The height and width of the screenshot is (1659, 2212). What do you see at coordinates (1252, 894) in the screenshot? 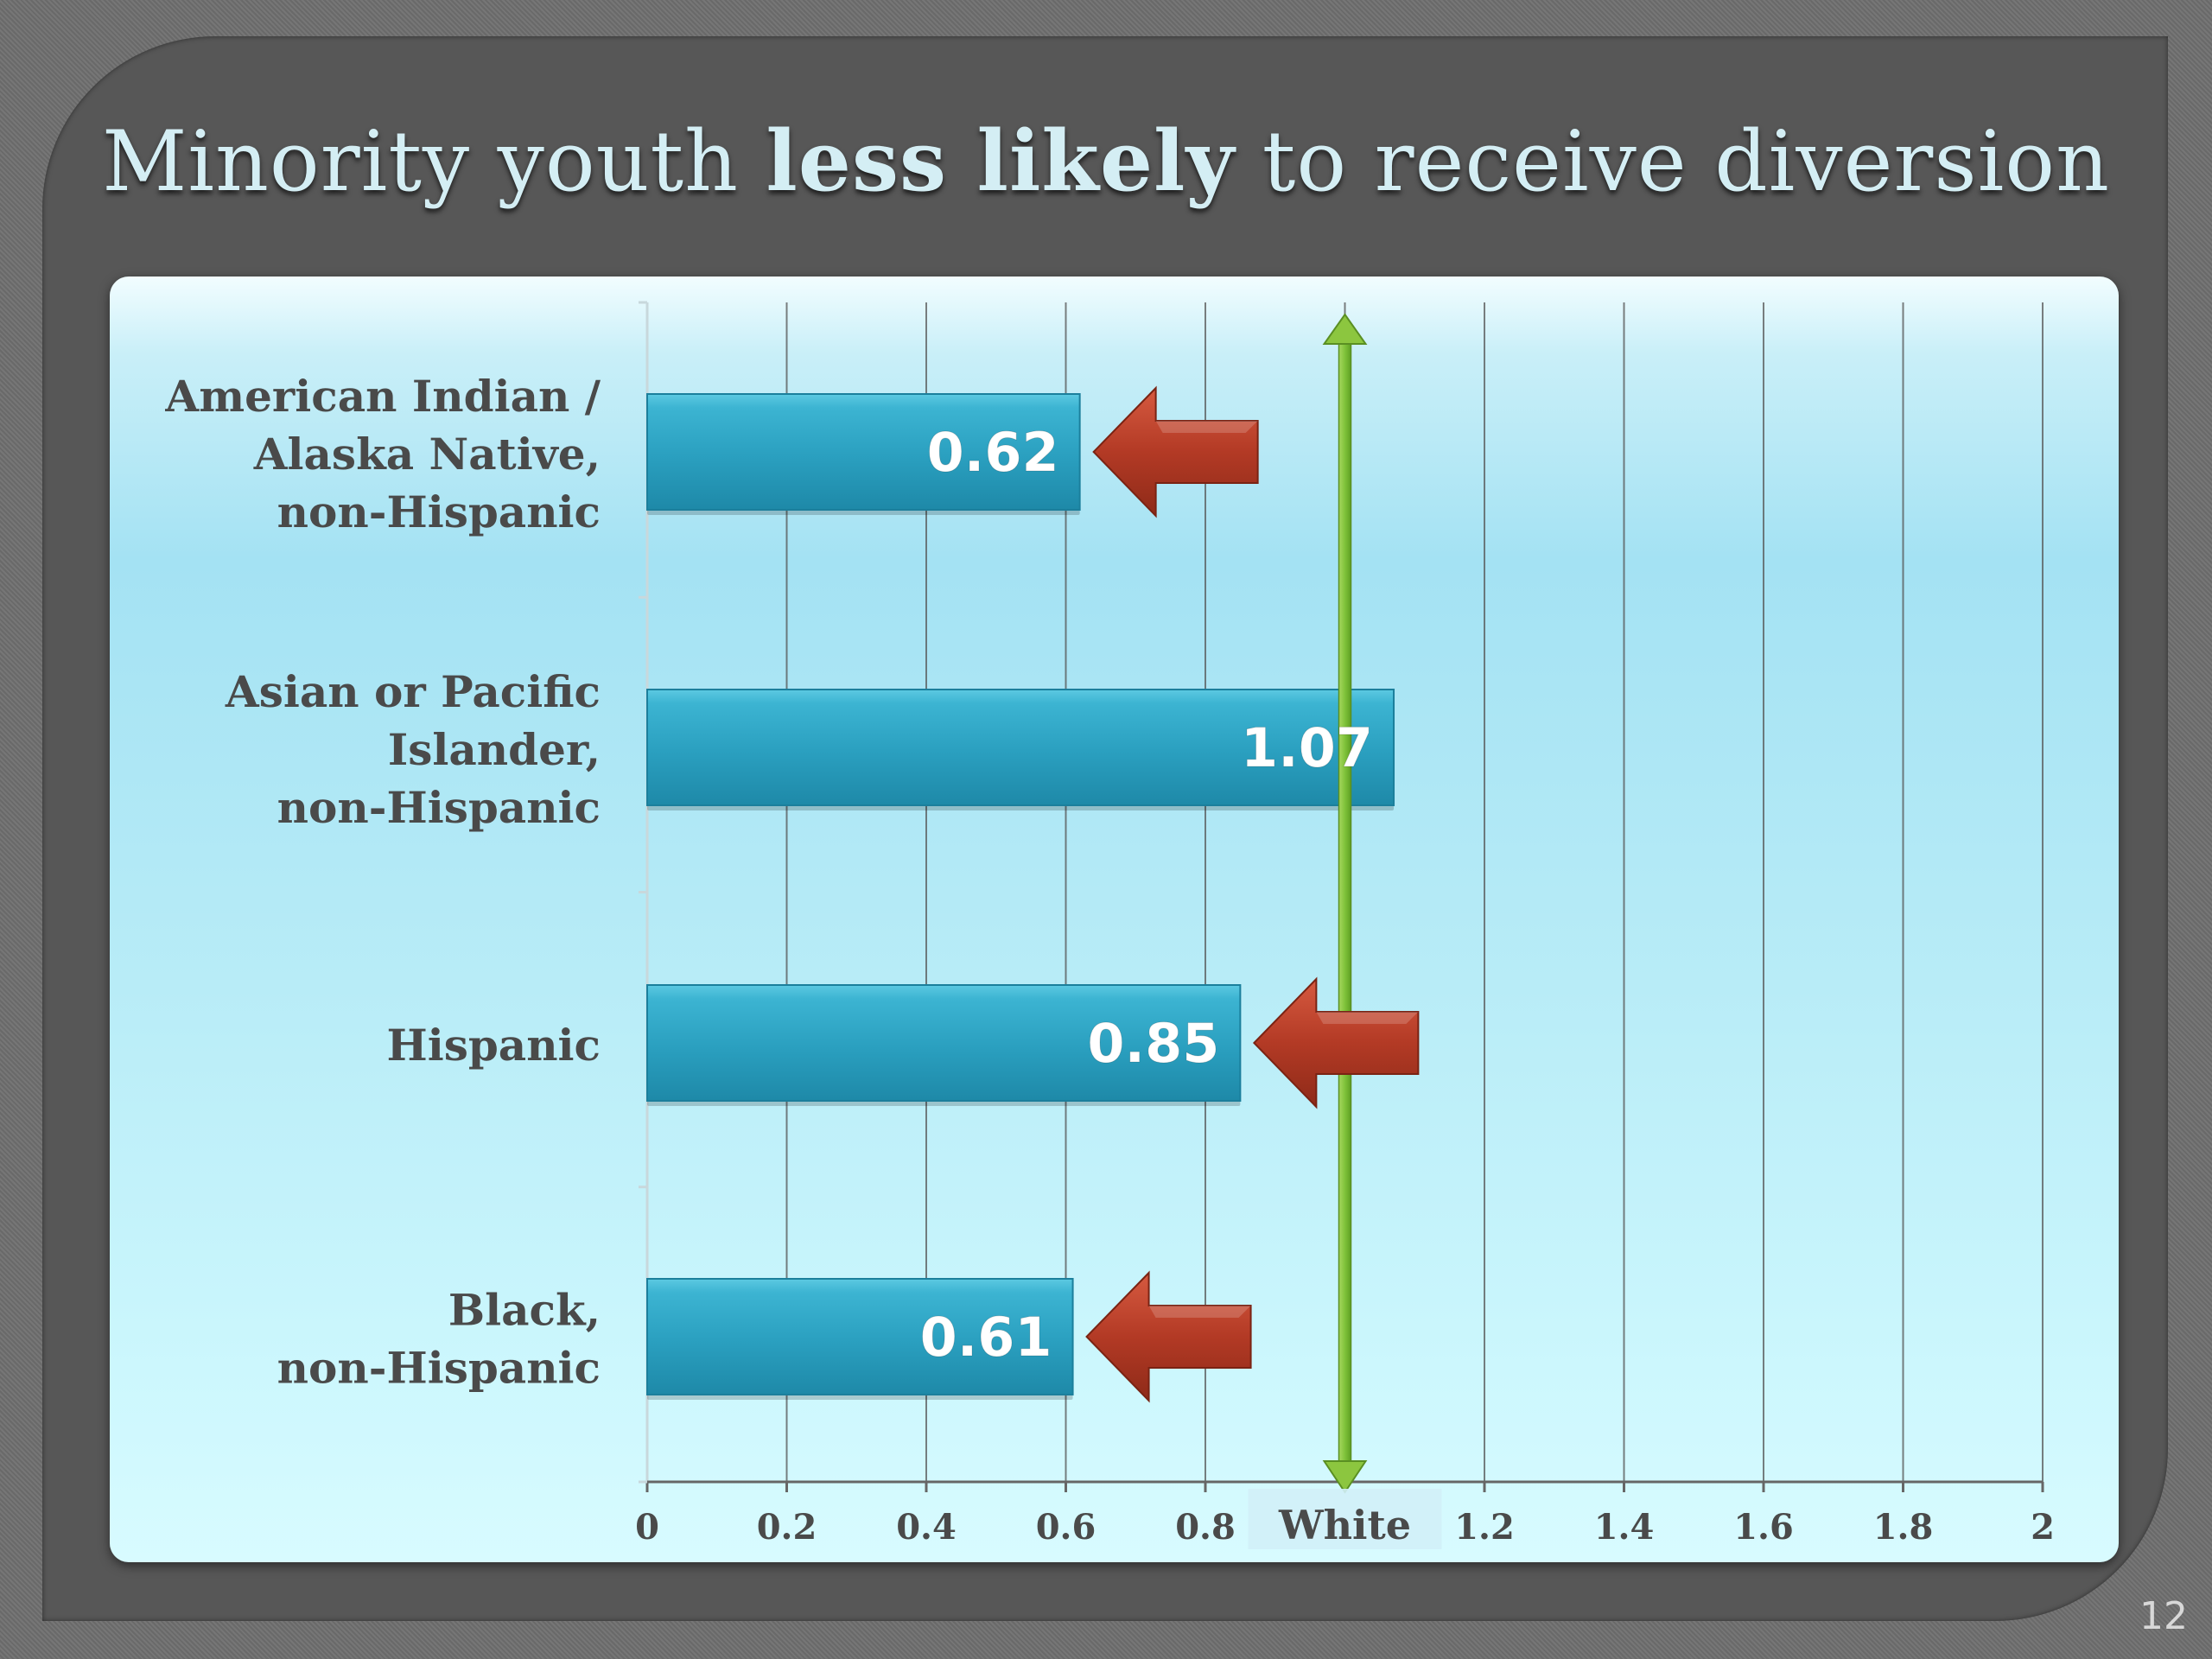
I see `arrows` at bounding box center [1252, 894].